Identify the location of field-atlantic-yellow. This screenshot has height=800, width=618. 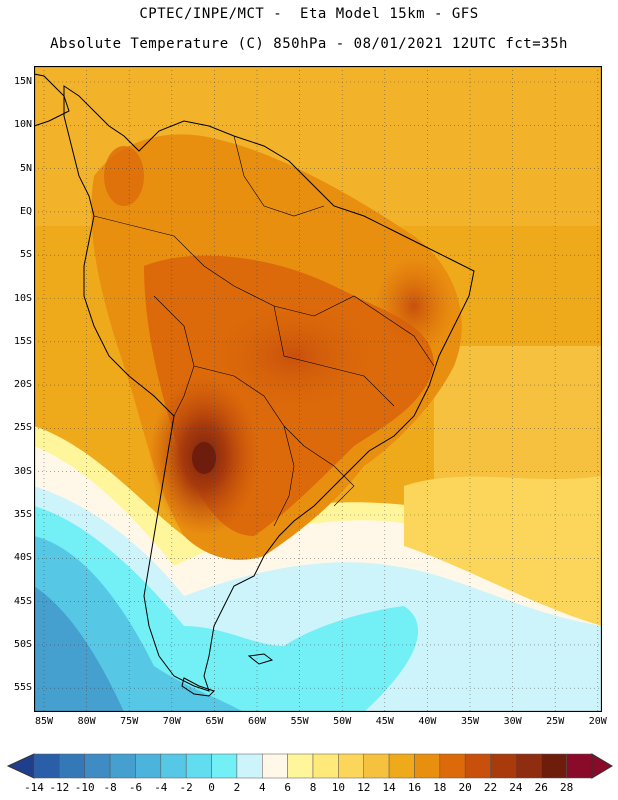
(503, 551).